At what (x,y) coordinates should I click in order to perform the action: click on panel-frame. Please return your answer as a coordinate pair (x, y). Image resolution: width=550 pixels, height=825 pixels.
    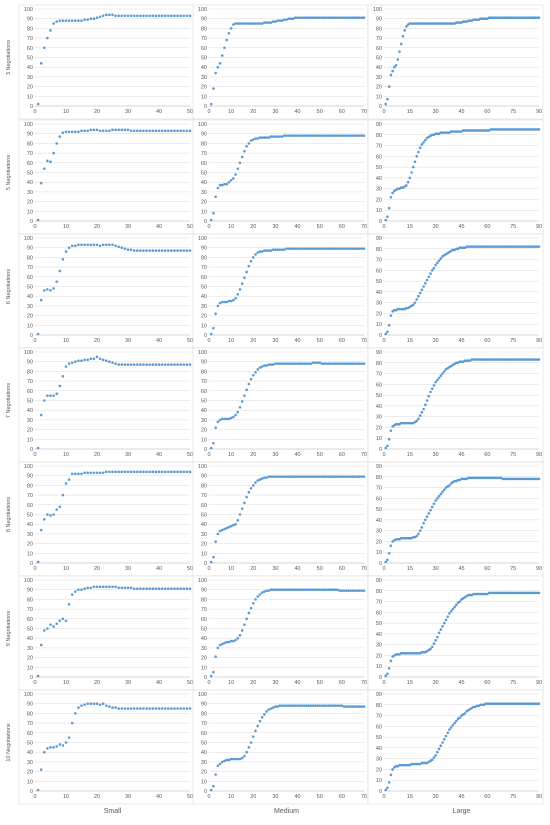
    Looking at the image, I should click on (280, 177).